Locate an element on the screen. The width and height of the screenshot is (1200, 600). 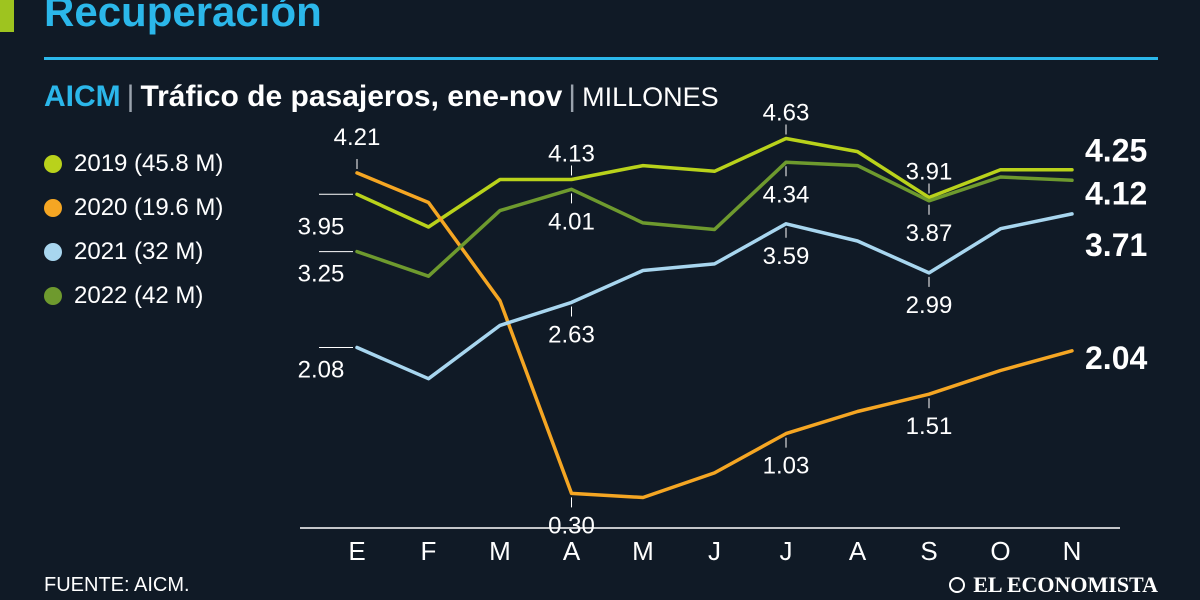
data-label: 3.91 is located at coordinates (929, 172).